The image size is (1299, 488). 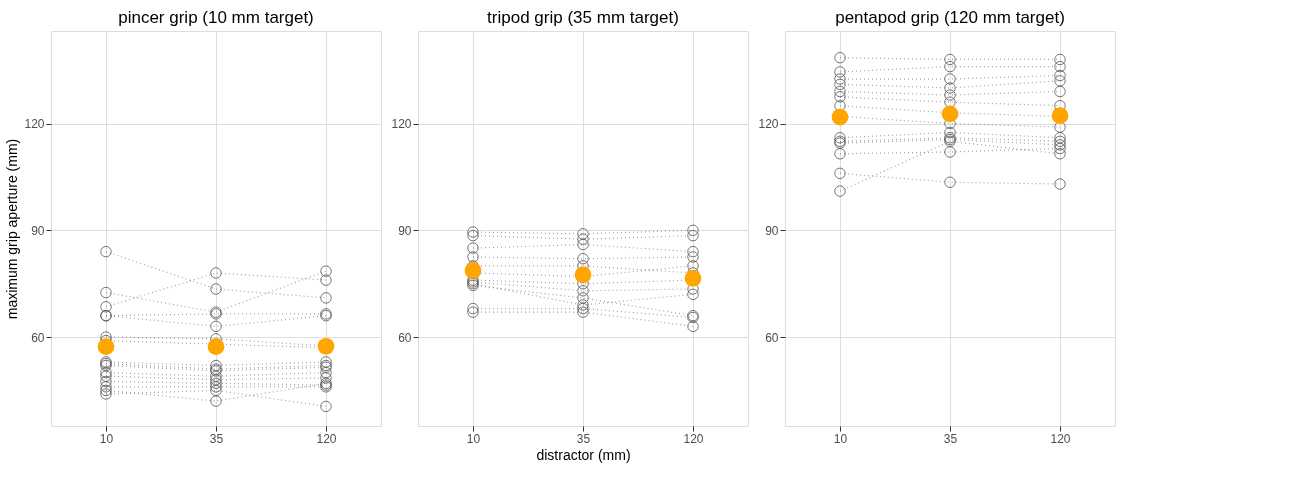 What do you see at coordinates (950, 17) in the screenshot?
I see `chart-title: pentapod grip (120 mm target)` at bounding box center [950, 17].